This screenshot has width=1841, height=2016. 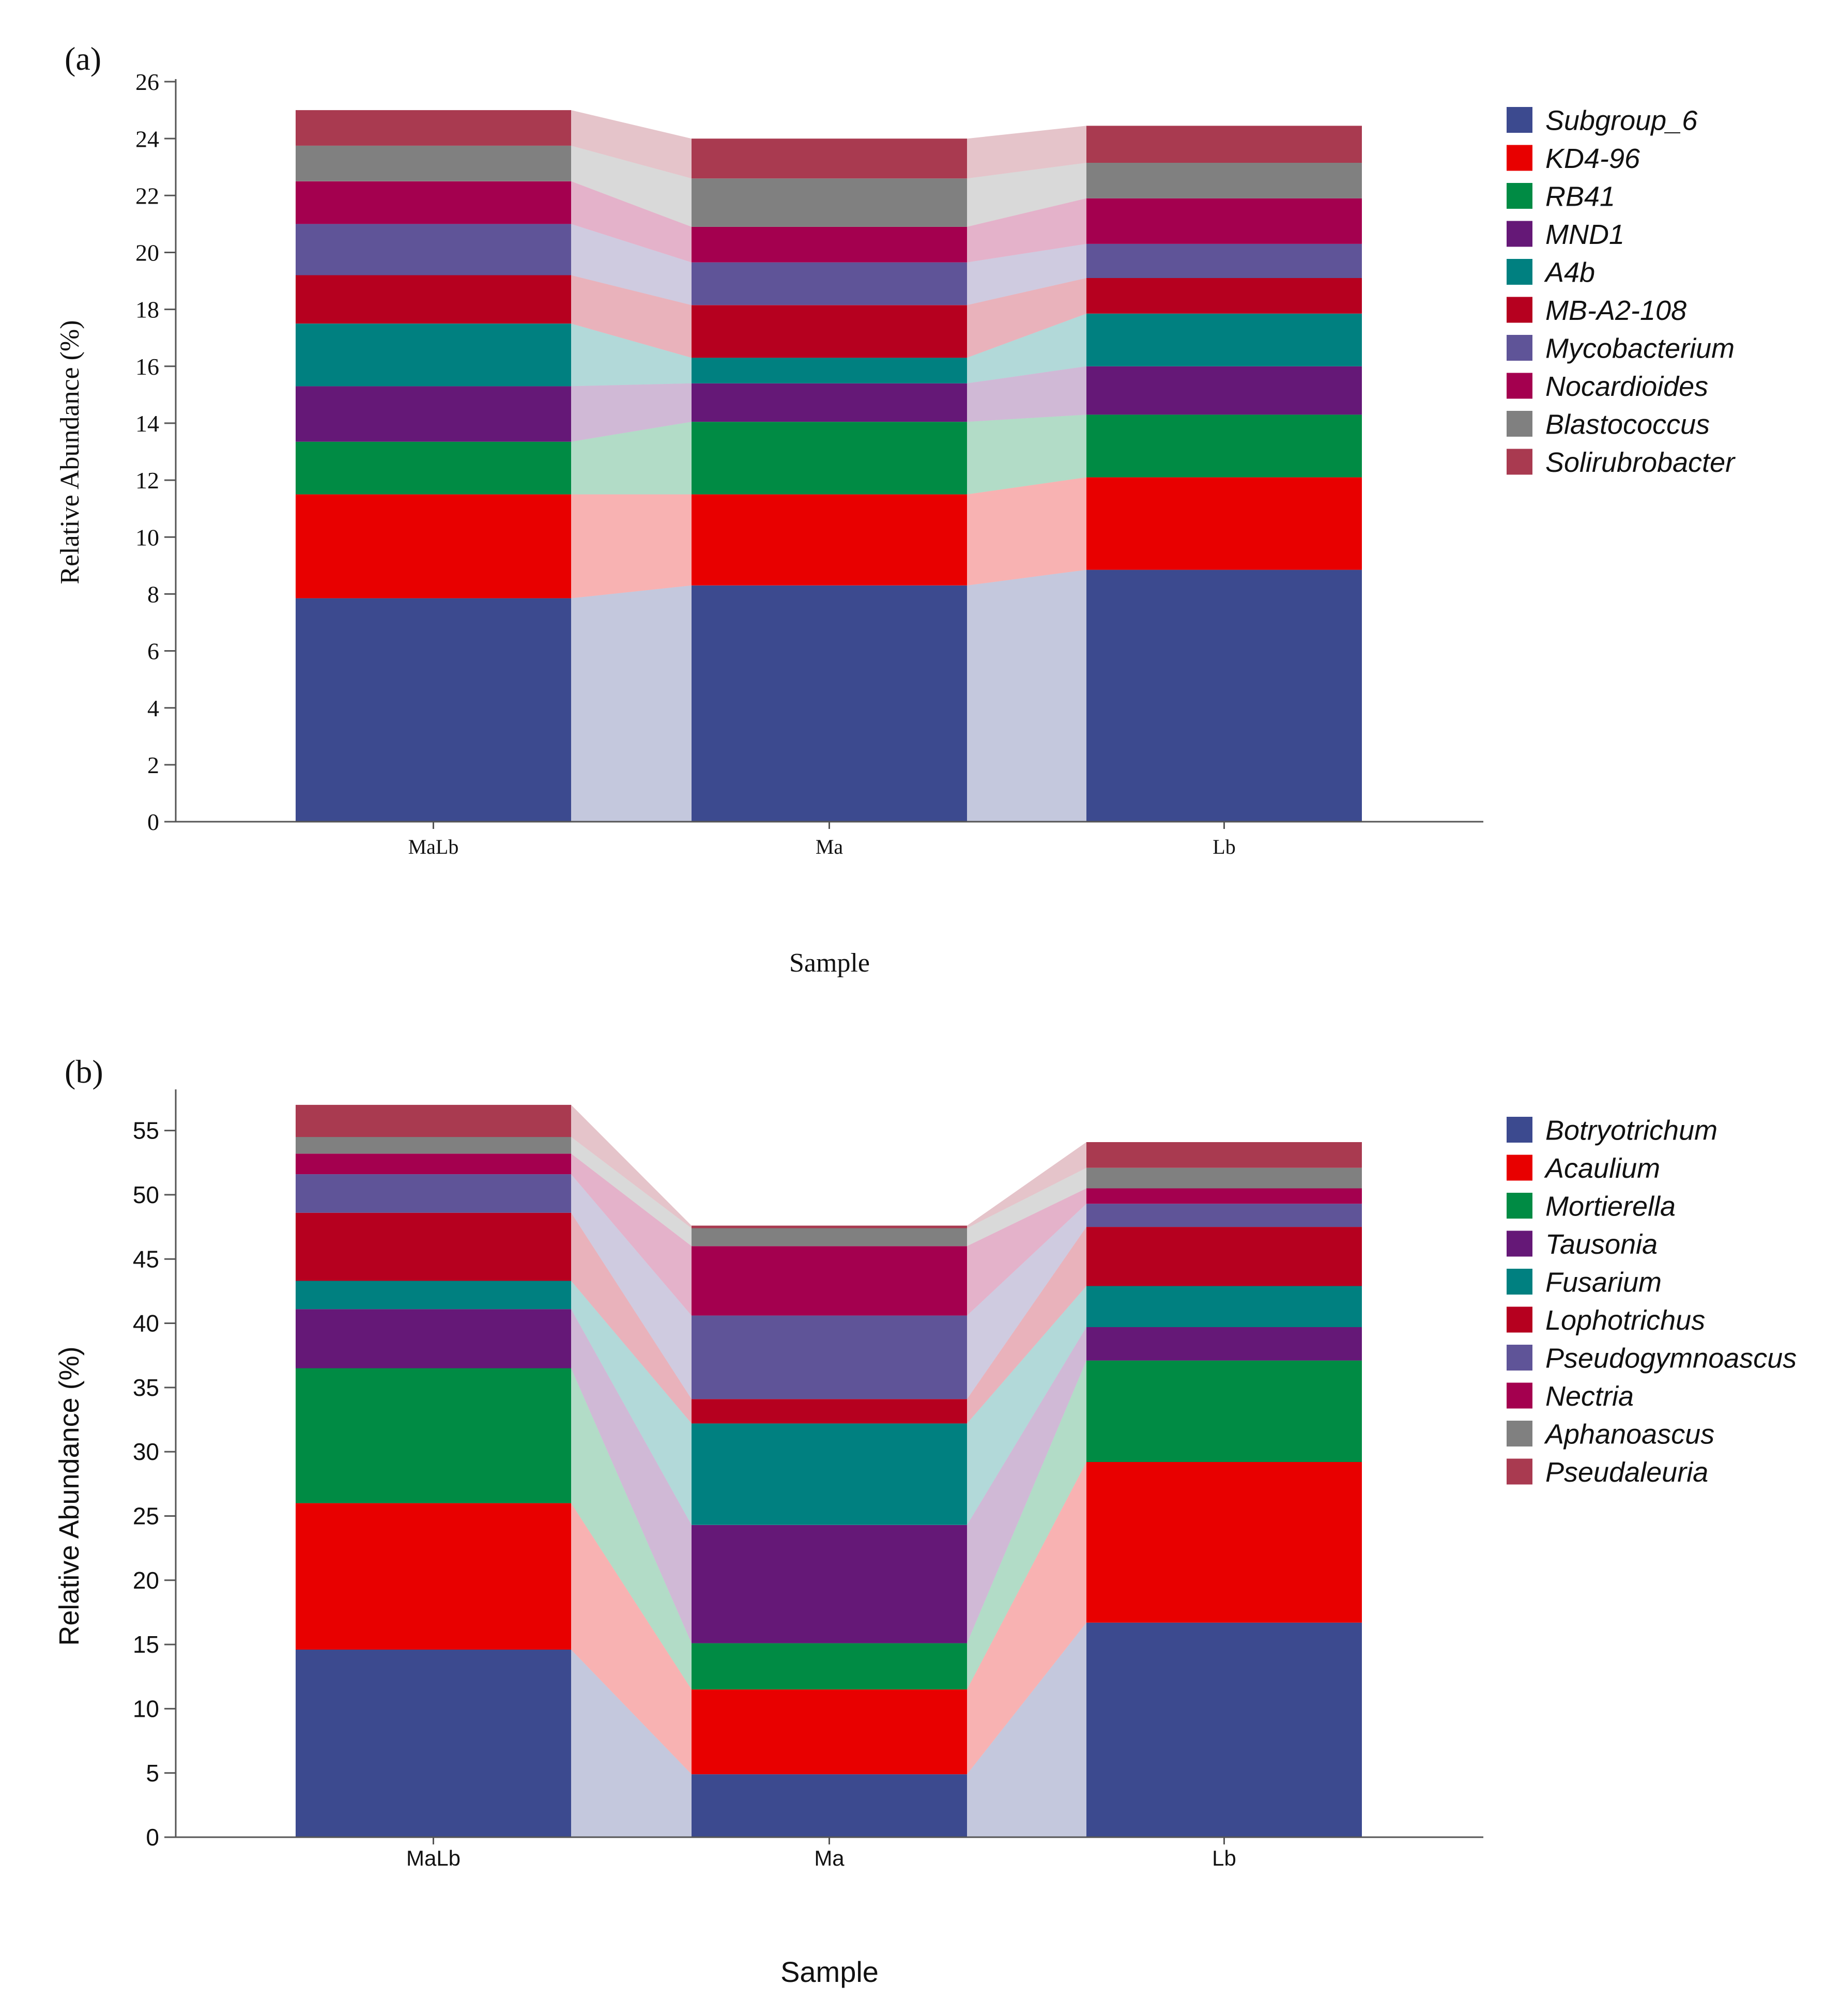 I want to click on y-tick-label: 2, so click(x=153, y=765).